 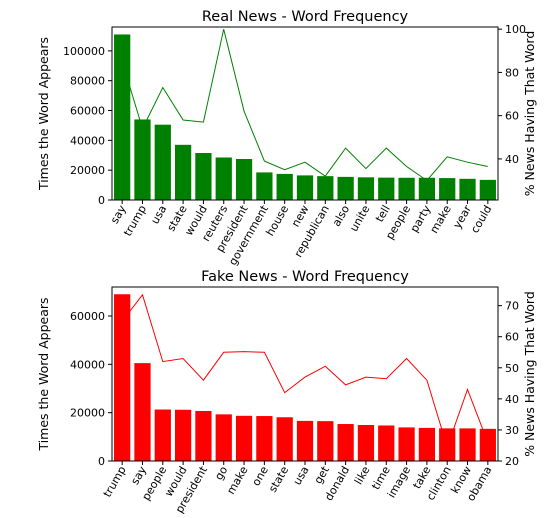 I want to click on y2-tick-label: 20, so click(x=512, y=461).